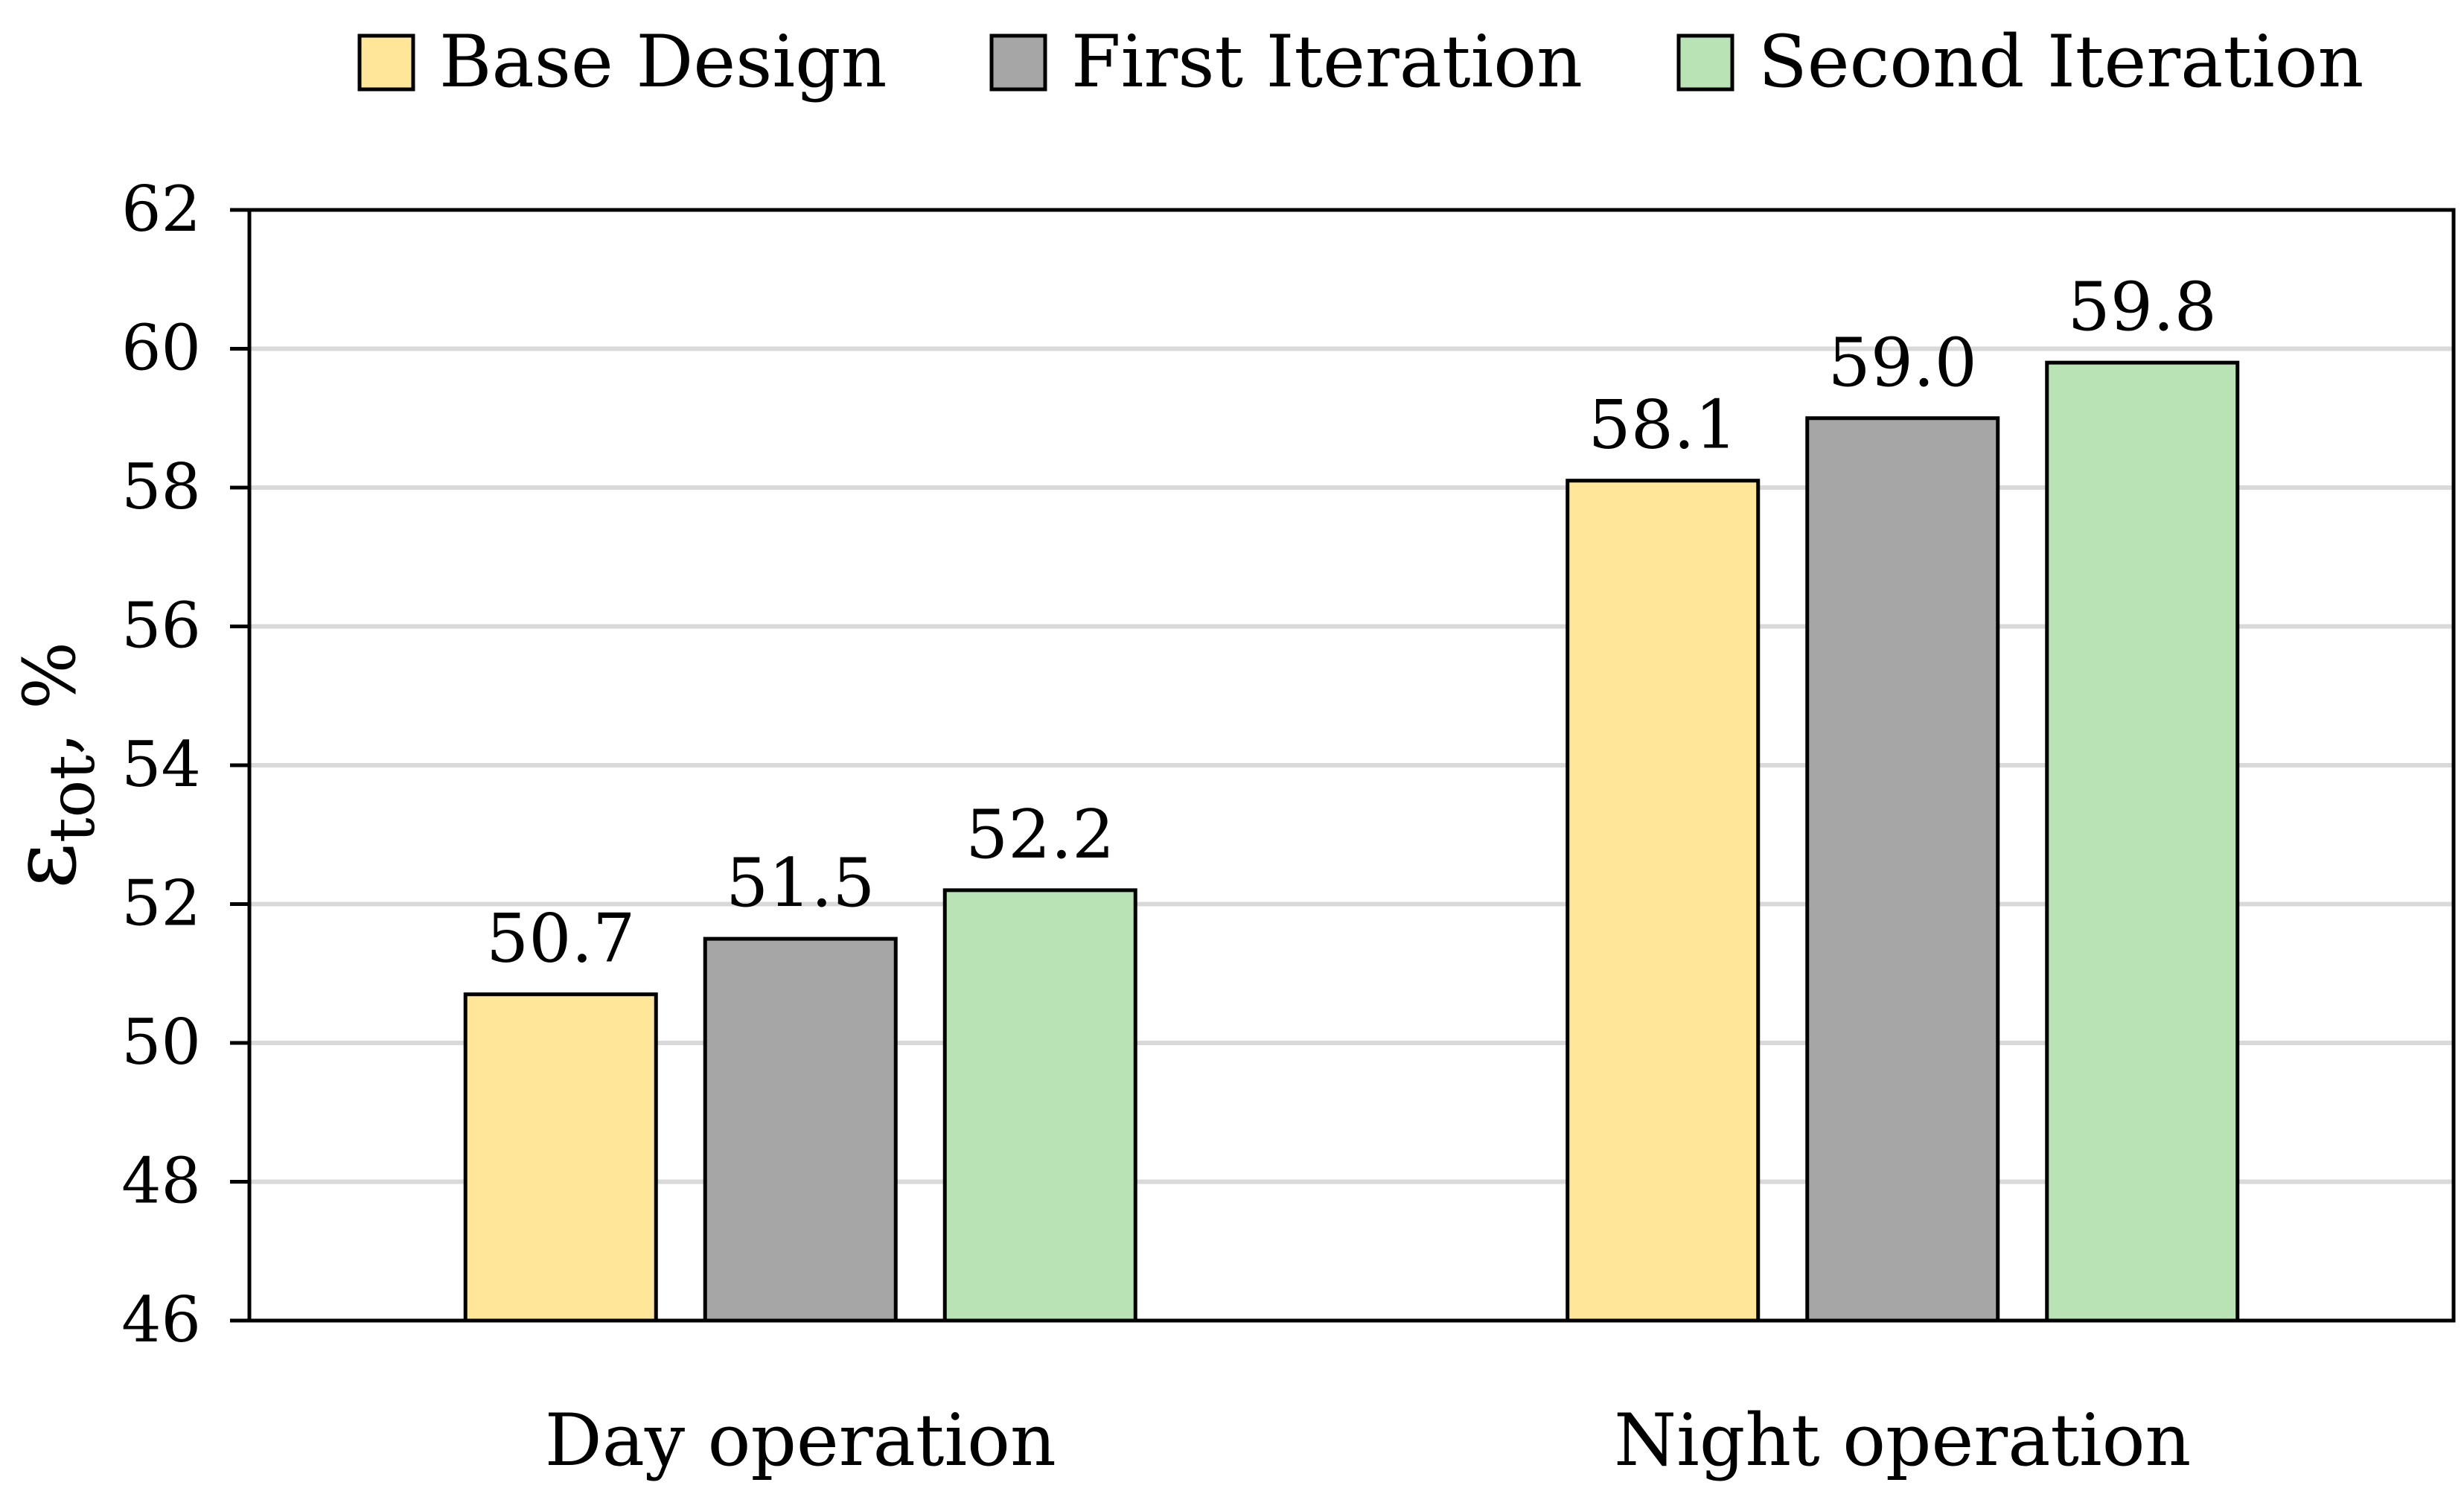 This screenshot has width=2464, height=1497. I want to click on legend-label: Second Iteration, so click(2061, 62).